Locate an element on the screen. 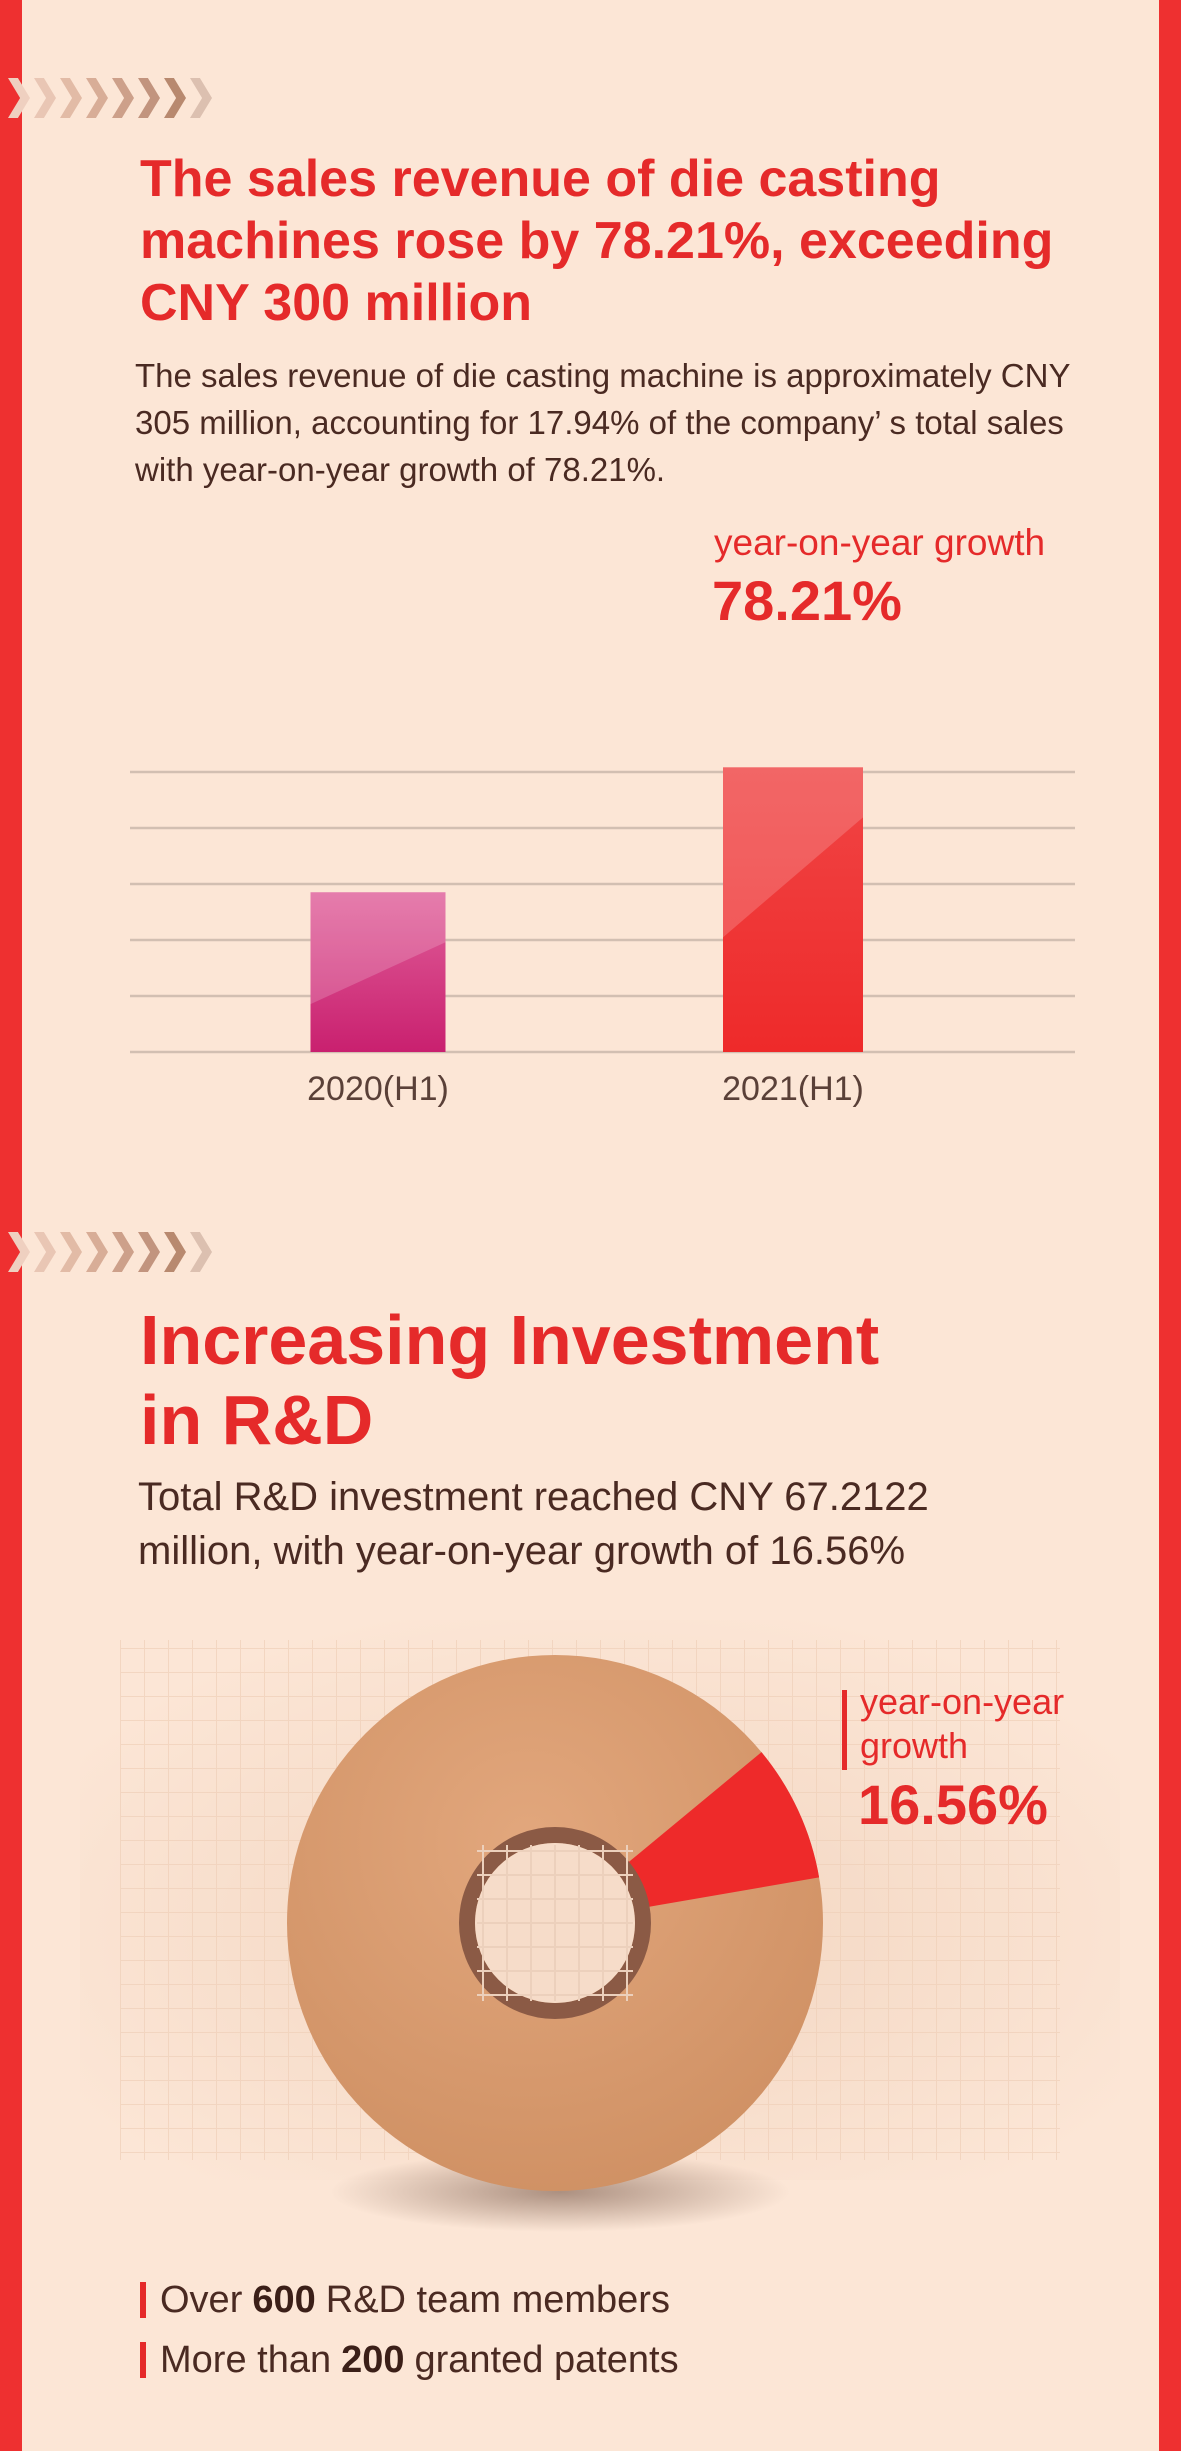 Image resolution: width=1181 pixels, height=2451 pixels. chevron-arrows-decoration is located at coordinates (110, 98).